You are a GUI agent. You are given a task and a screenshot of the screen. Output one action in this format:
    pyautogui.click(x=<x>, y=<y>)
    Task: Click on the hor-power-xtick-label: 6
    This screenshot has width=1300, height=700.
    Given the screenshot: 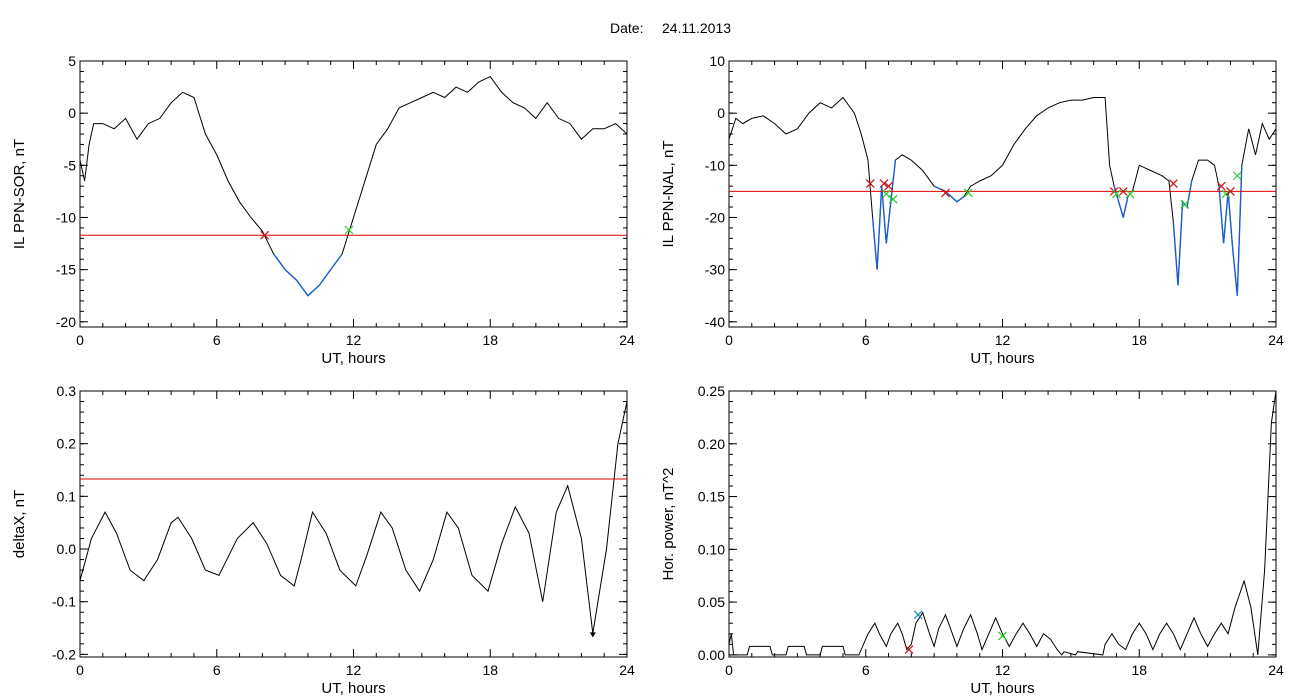 What is the action you would take?
    pyautogui.click(x=866, y=670)
    